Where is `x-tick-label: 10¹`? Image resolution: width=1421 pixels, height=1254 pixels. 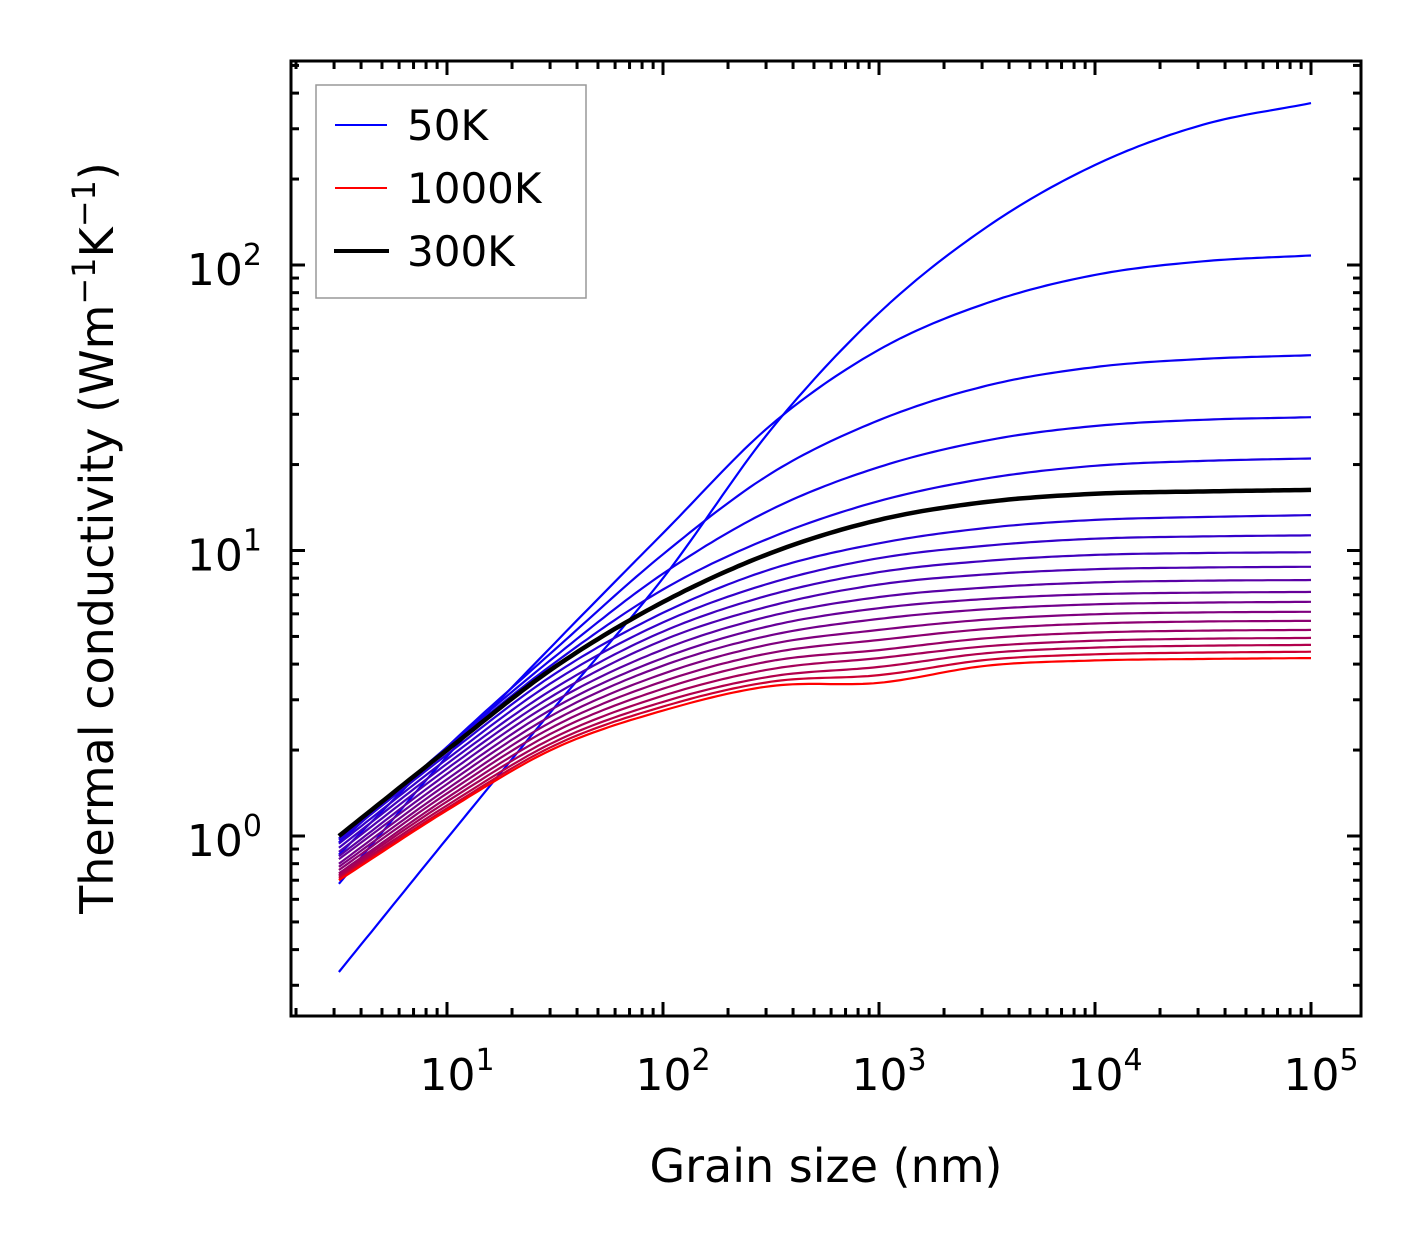
x-tick-label: 10¹ is located at coordinates (456, 1072).